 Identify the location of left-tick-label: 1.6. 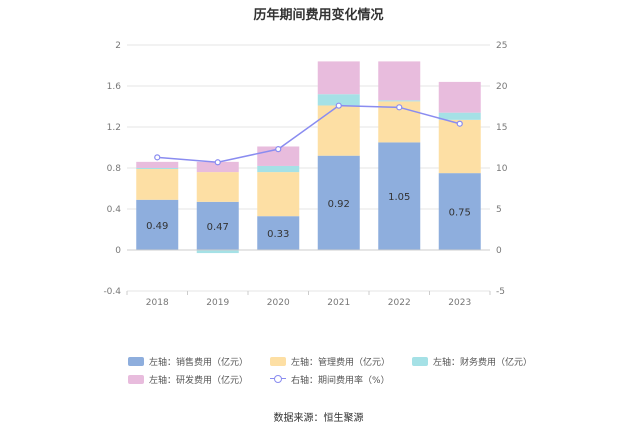
(114, 87).